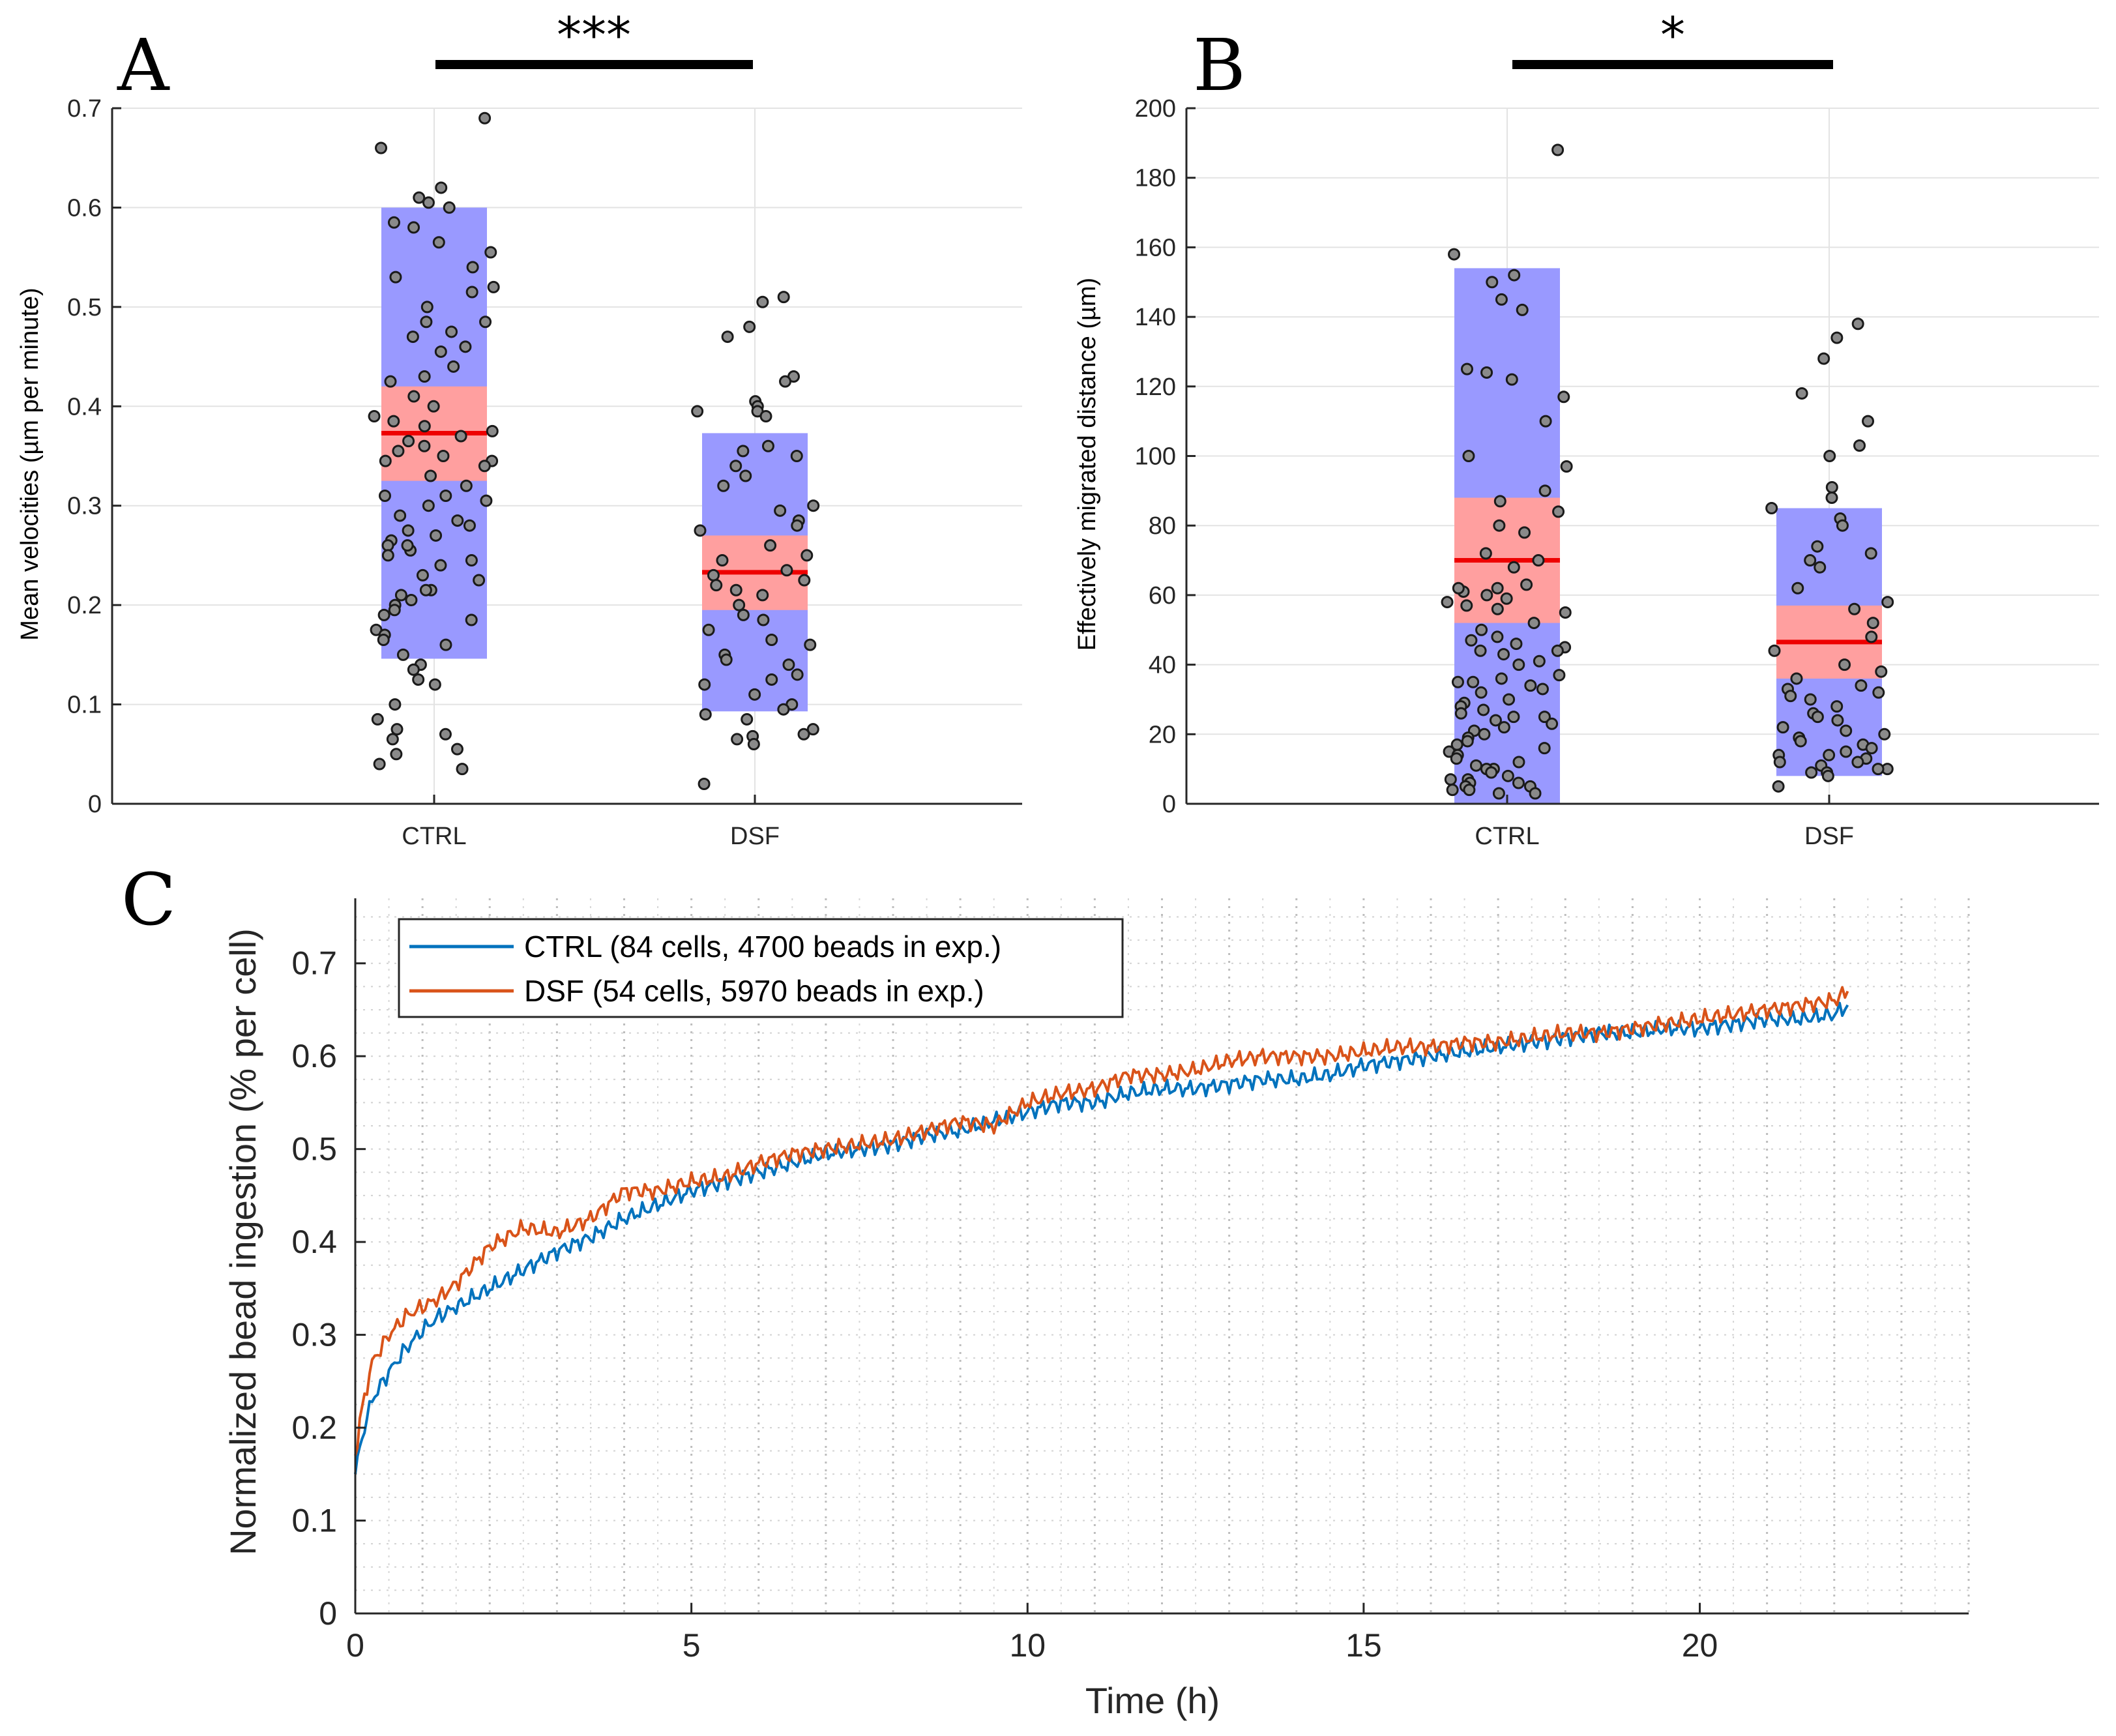  Describe the element at coordinates (355, 1645) in the screenshot. I see `panel-c-x-tick-label: 0` at that location.